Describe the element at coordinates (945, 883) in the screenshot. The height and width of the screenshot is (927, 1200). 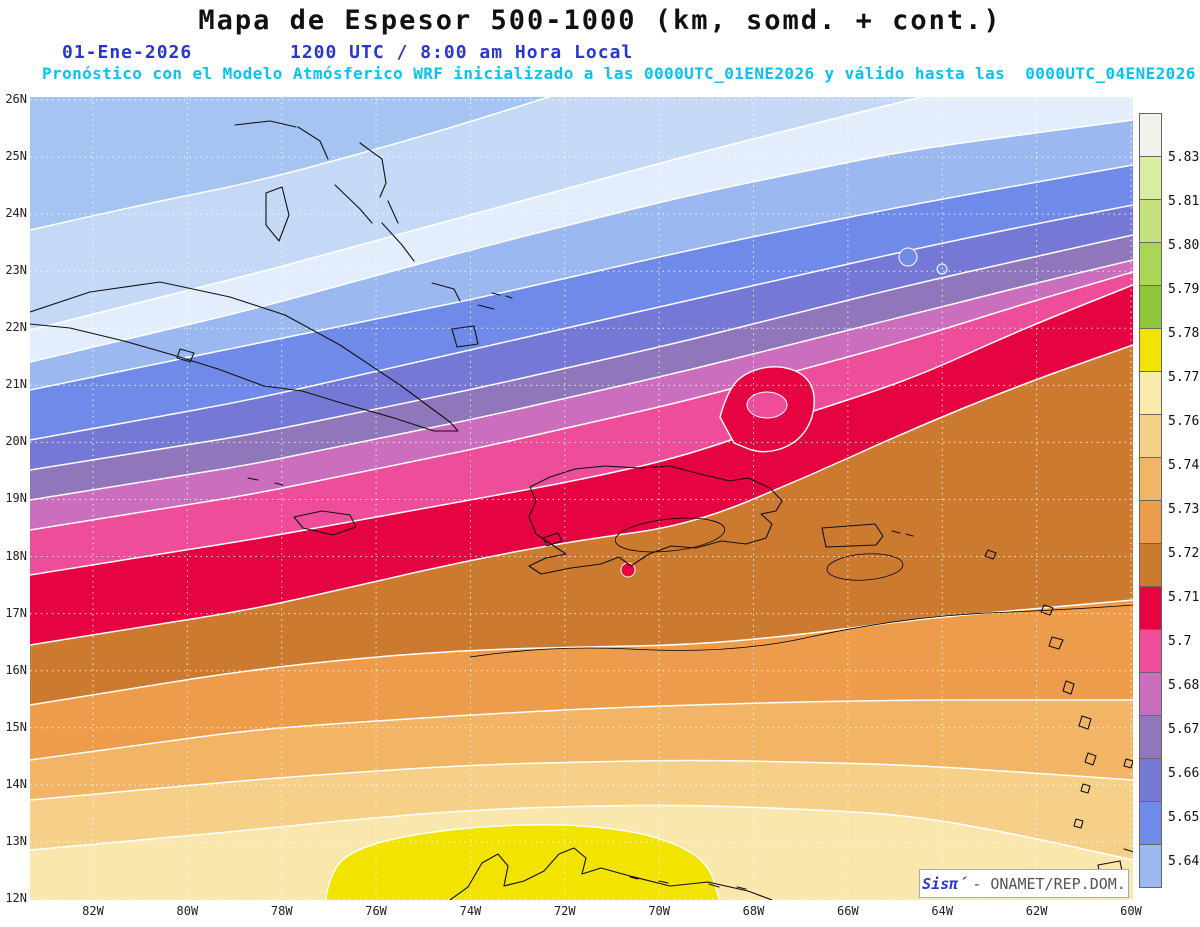
I see `sispi-logo: Sisπ́` at that location.